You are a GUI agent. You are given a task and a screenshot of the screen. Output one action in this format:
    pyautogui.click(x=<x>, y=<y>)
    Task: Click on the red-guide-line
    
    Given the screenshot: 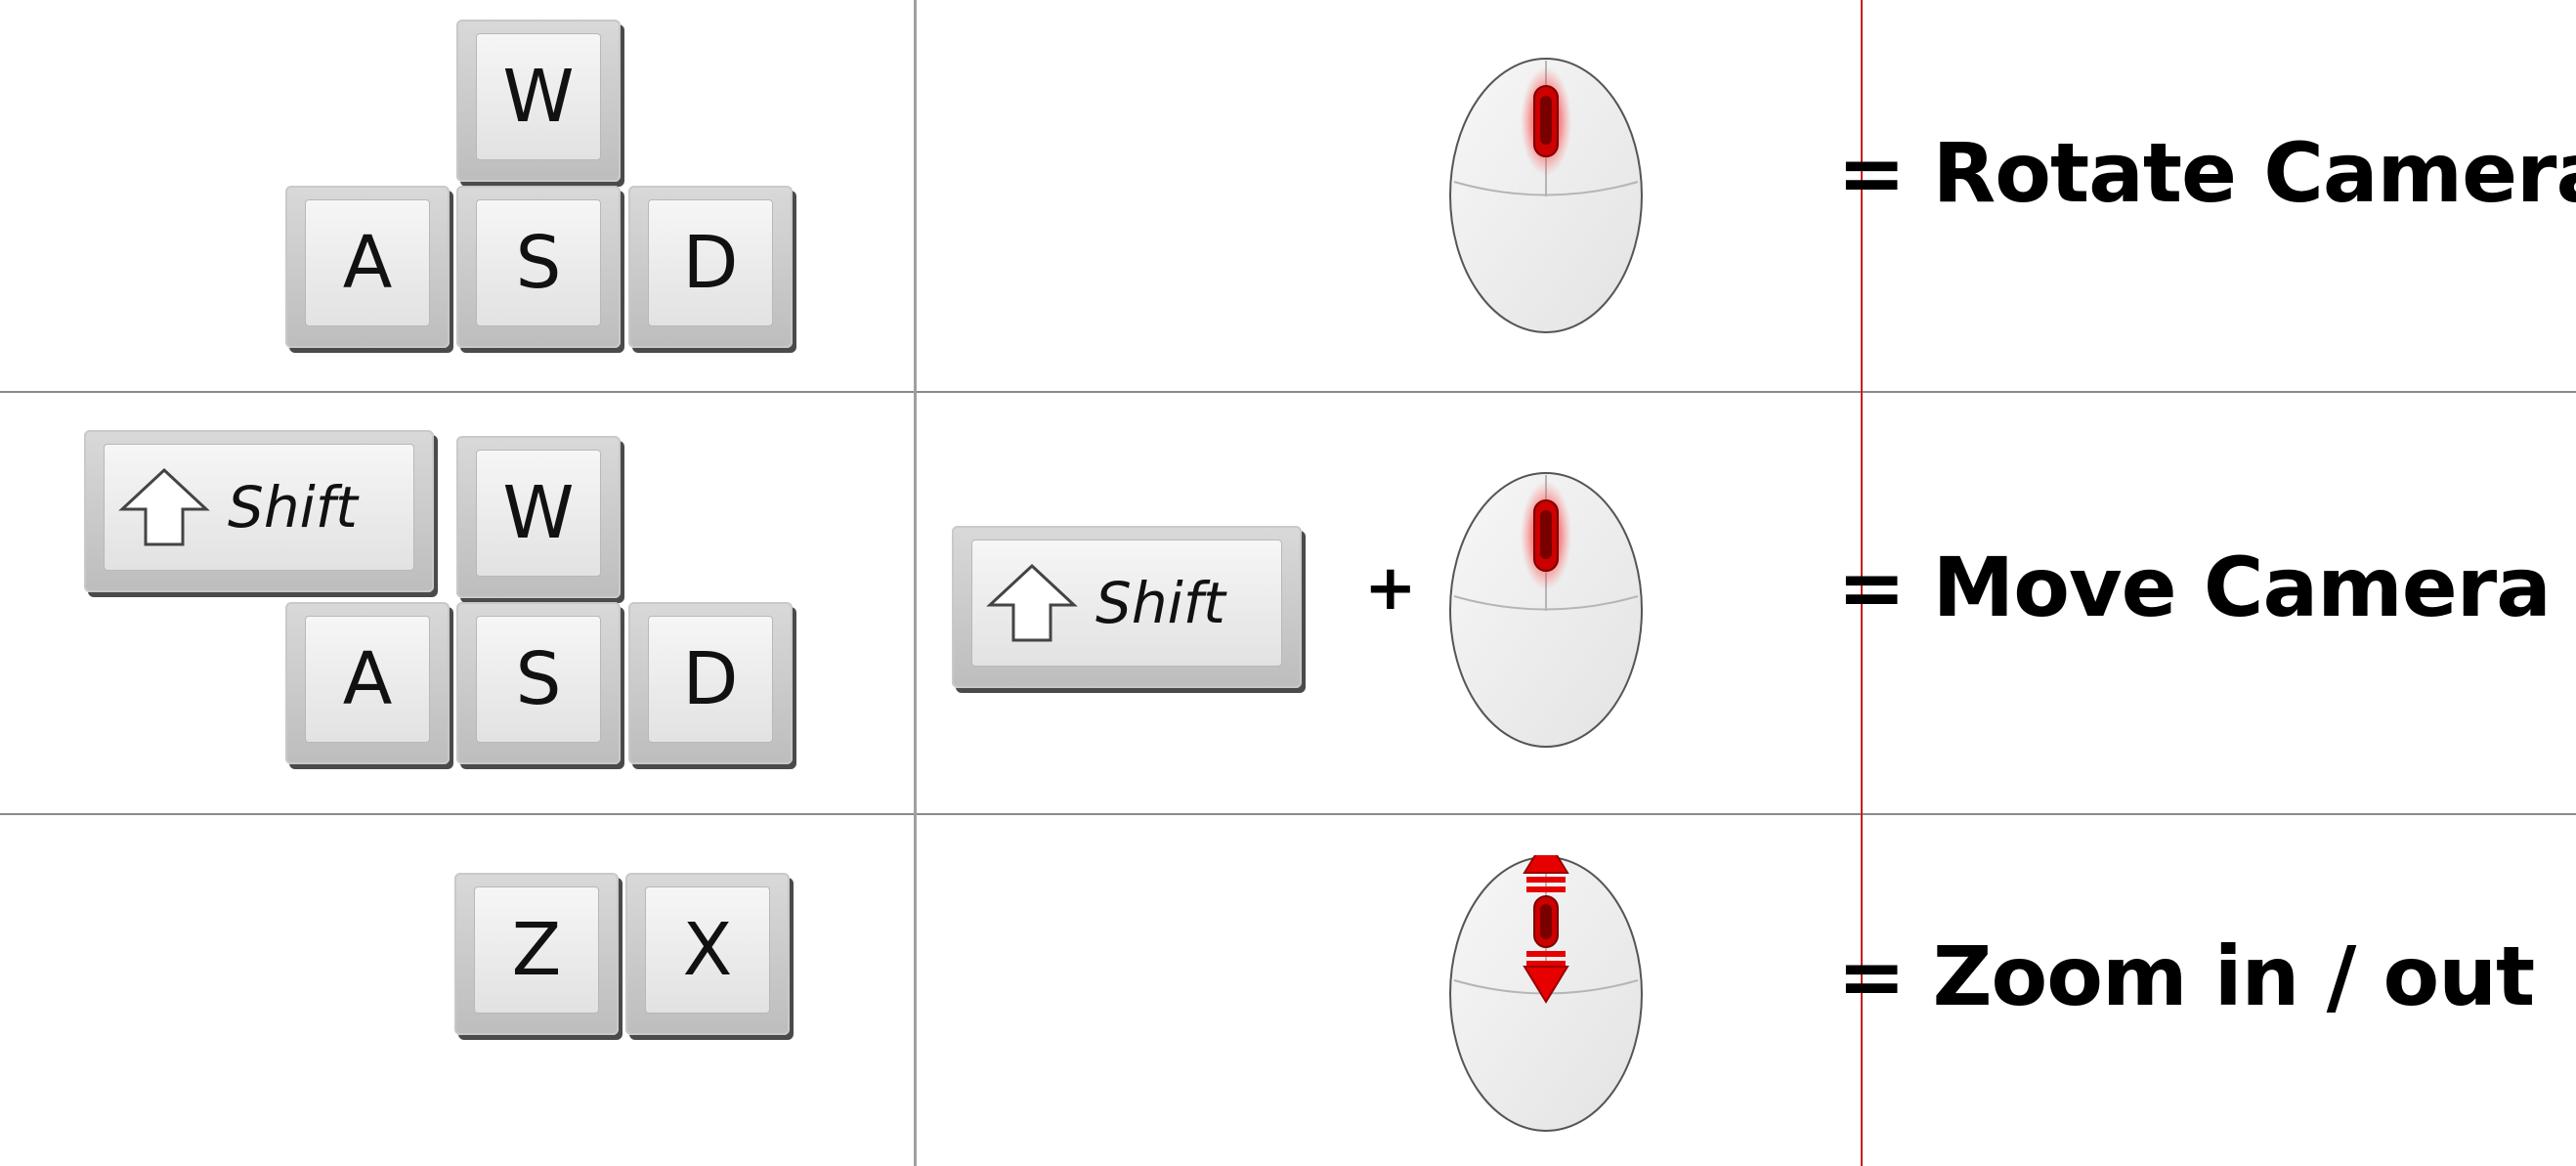 What is the action you would take?
    pyautogui.click(x=1862, y=583)
    